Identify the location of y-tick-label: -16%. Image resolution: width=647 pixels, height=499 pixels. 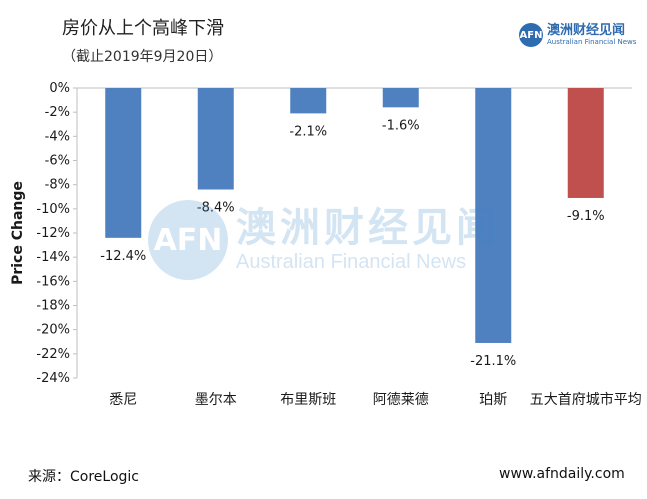
(53, 281).